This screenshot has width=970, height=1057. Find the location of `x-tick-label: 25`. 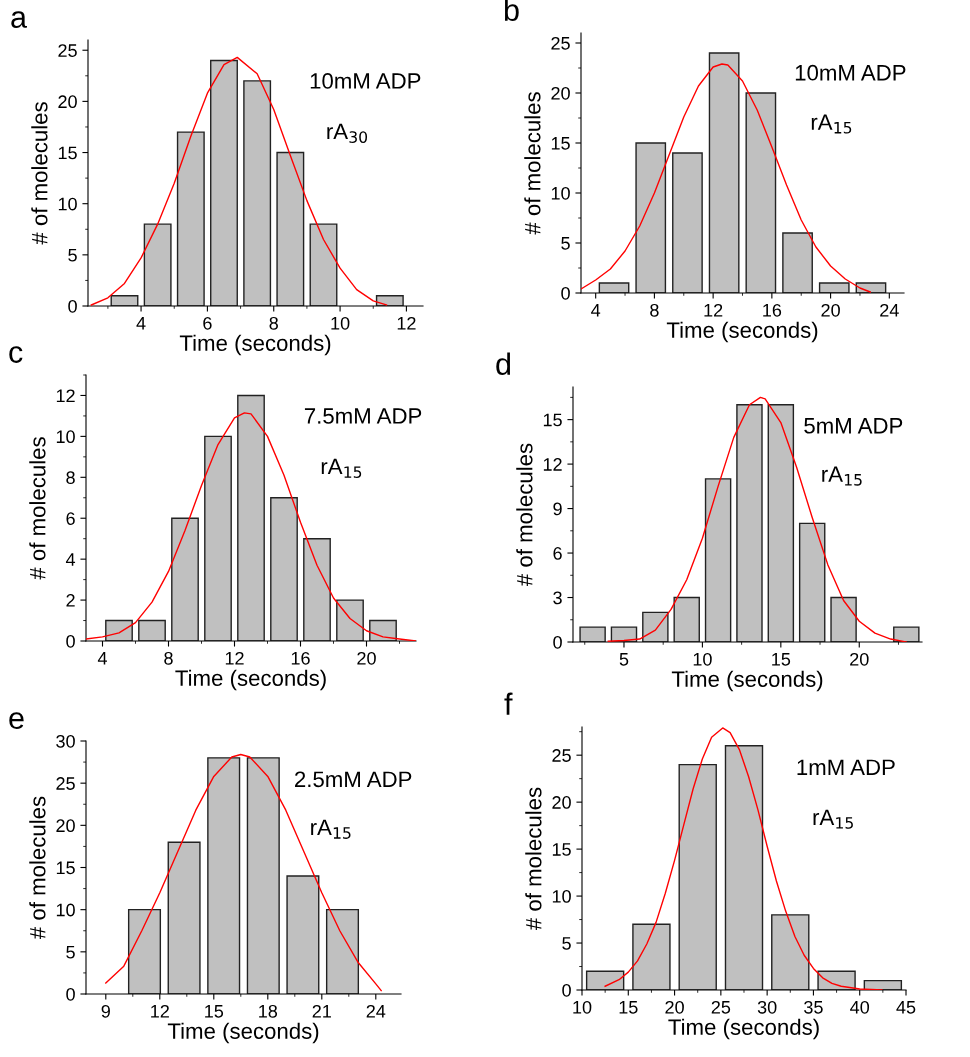

x-tick-label: 25 is located at coordinates (721, 1007).